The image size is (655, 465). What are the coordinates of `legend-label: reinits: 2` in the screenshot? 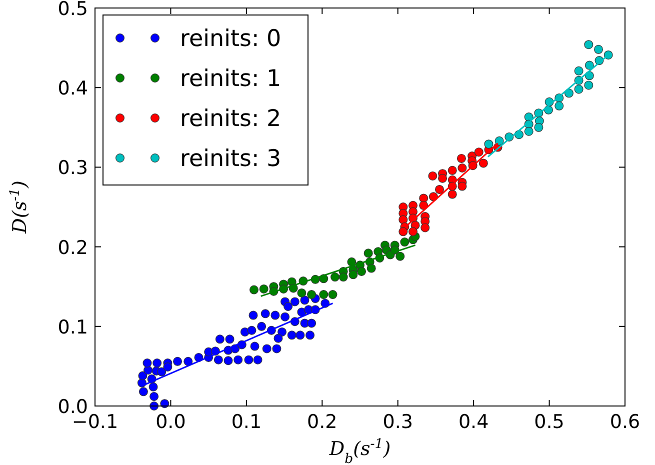 It's located at (231, 119).